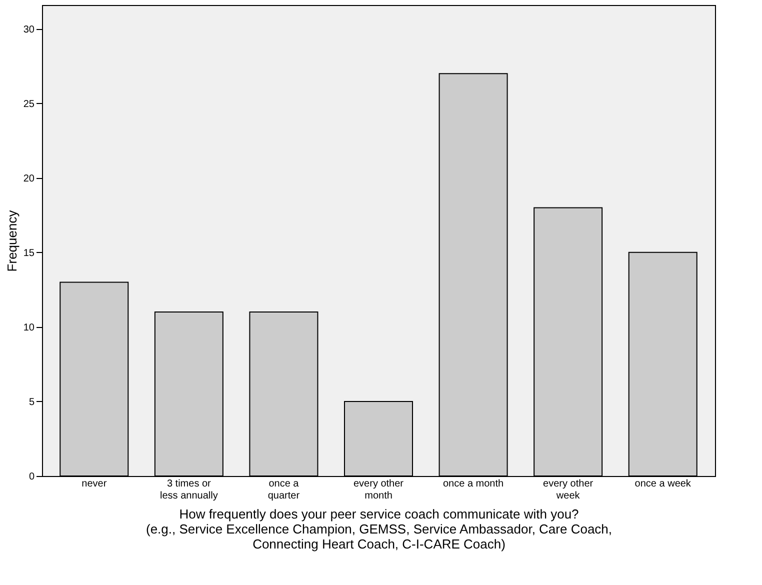 Image resolution: width=762 pixels, height=585 pixels. I want to click on x-tick-label: never, so click(95, 484).